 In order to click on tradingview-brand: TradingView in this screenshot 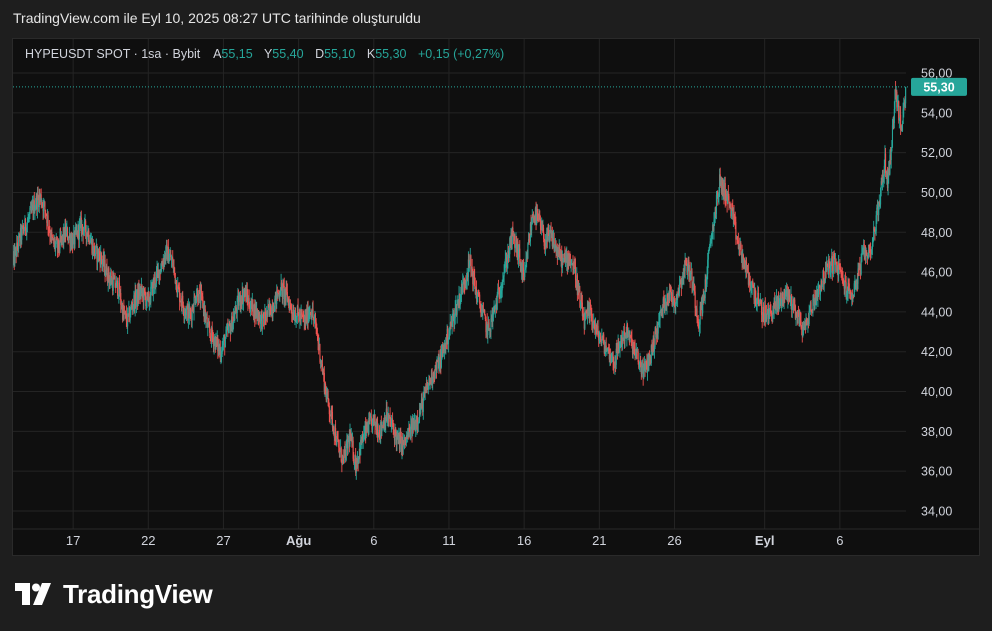, I will do `click(114, 594)`.